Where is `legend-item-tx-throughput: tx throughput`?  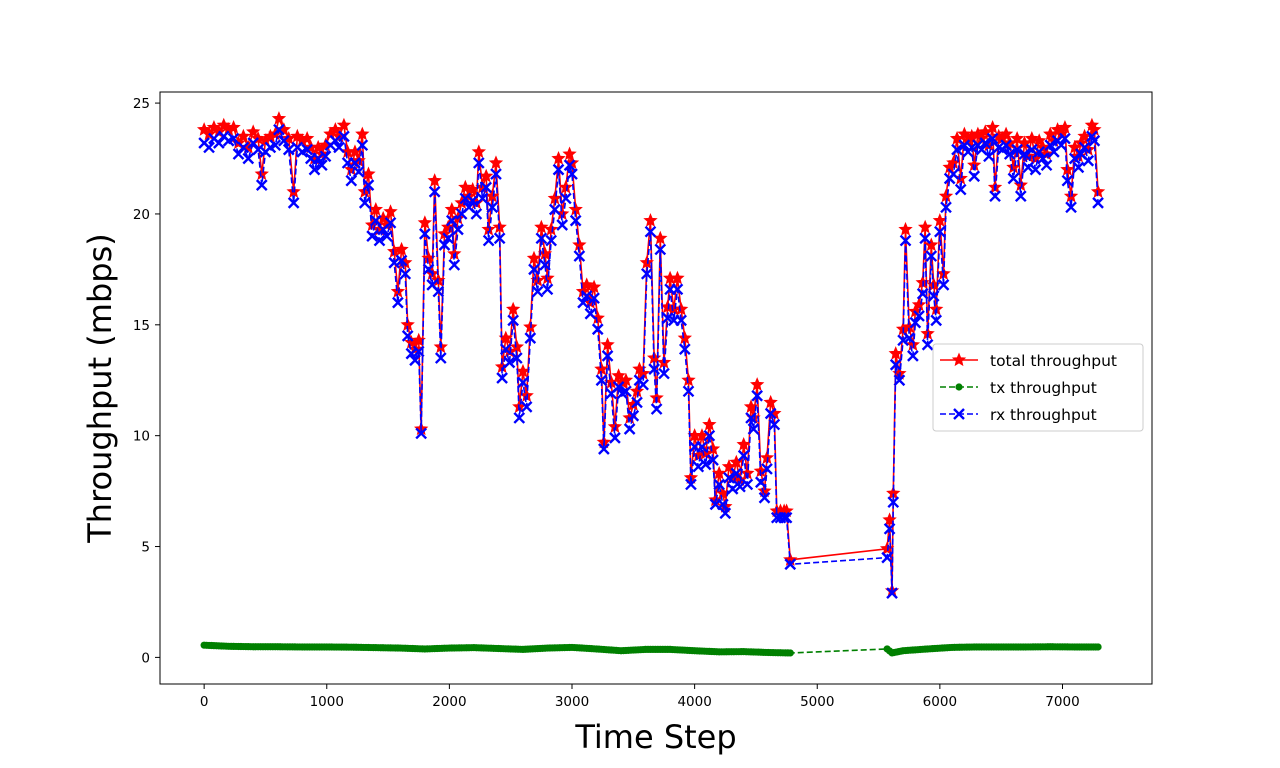 legend-item-tx-throughput: tx throughput is located at coordinates (1018, 388).